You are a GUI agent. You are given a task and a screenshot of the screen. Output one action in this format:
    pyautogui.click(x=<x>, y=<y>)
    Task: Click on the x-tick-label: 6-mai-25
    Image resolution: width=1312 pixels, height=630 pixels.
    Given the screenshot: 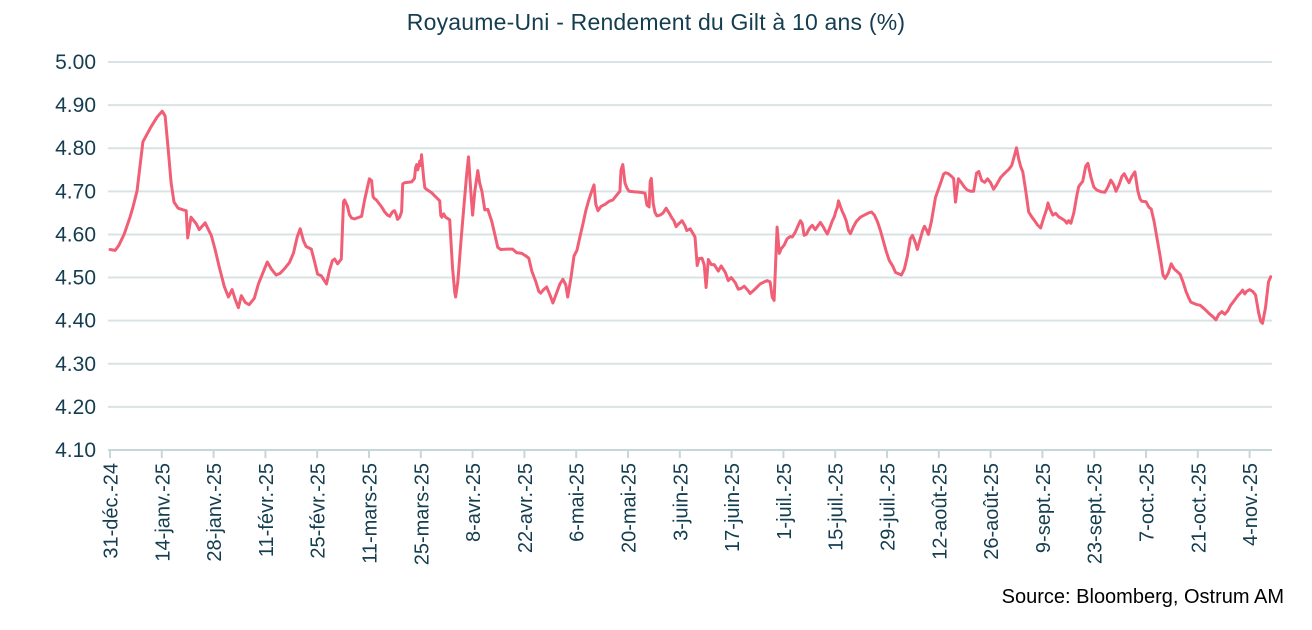 What is the action you would take?
    pyautogui.click(x=578, y=502)
    